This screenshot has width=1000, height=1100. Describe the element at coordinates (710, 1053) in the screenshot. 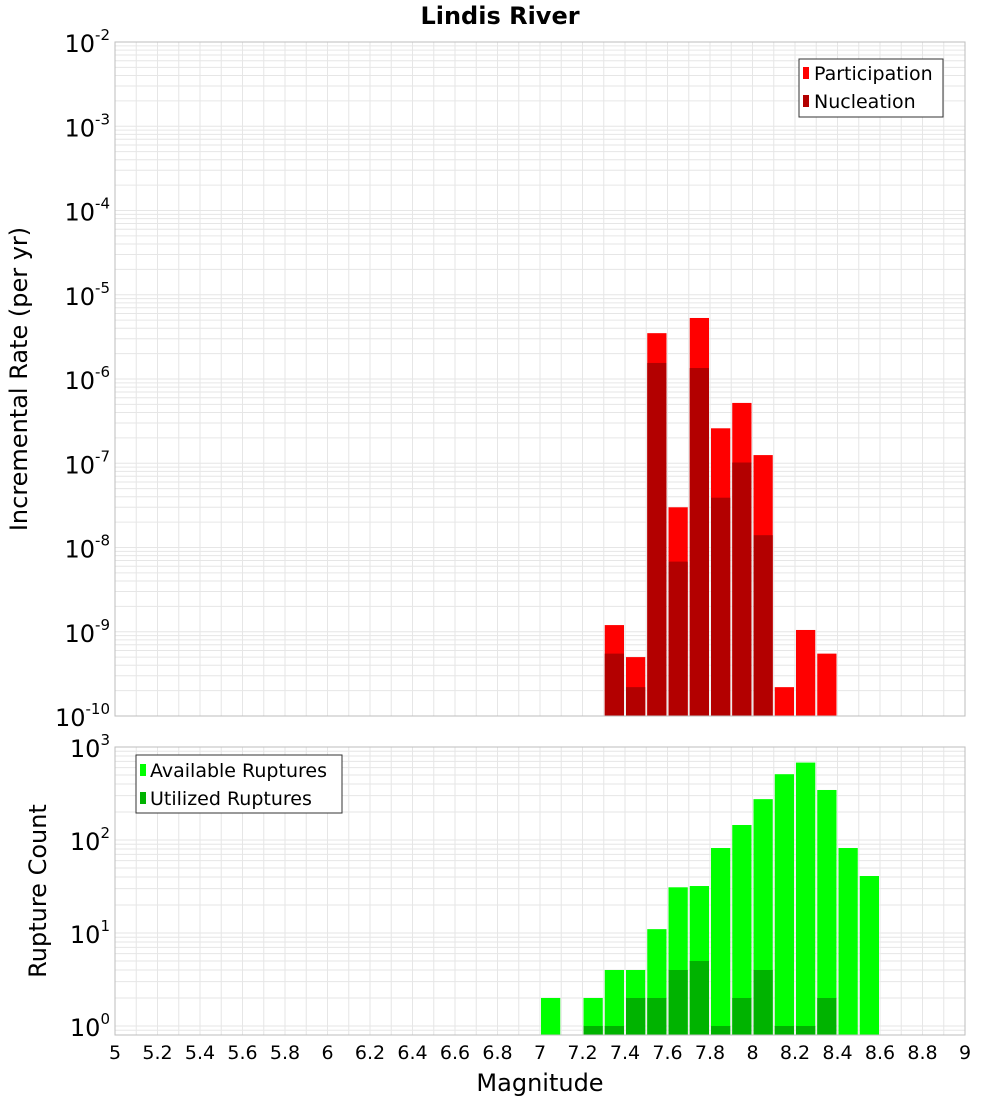

I see `x-tick-label: 7.8` at that location.